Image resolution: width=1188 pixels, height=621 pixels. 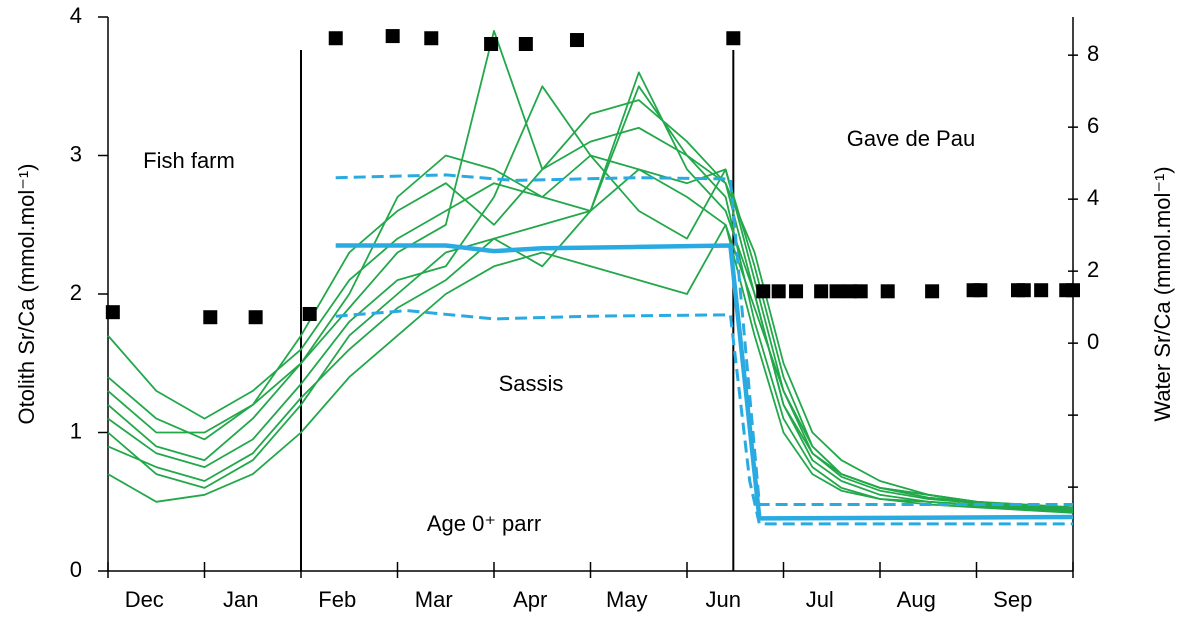 I want to click on x-tick-label: Feb, so click(x=337, y=599).